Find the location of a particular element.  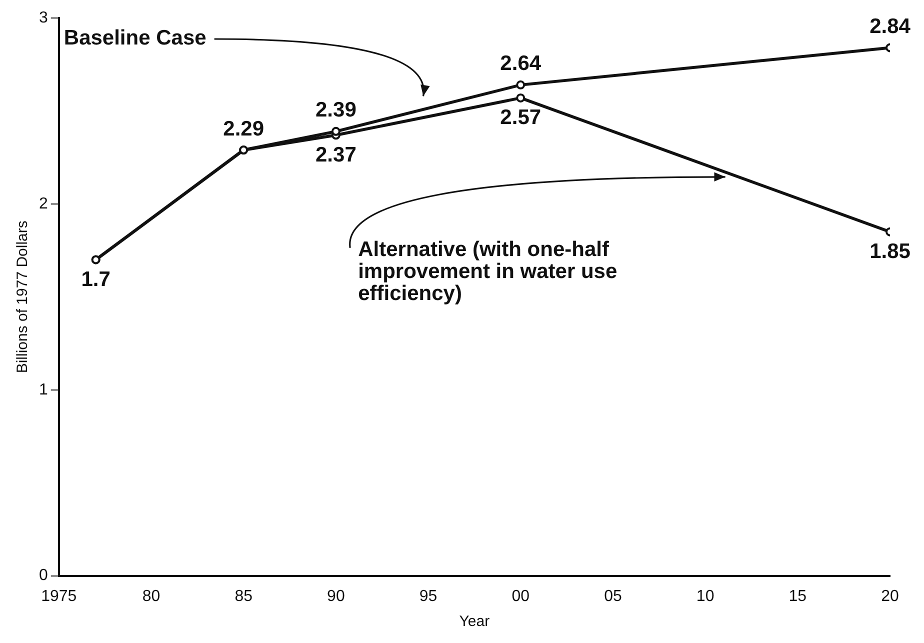

data-label: 1.7 is located at coordinates (95, 280).